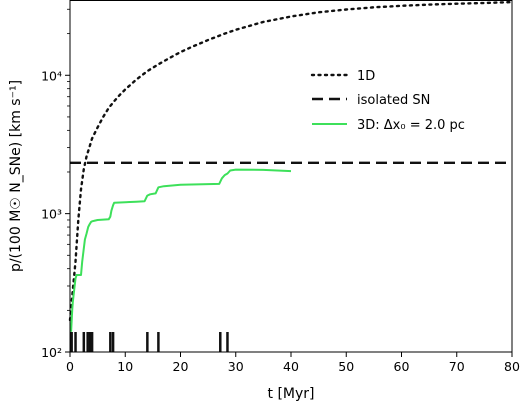 This screenshot has width=520, height=406. Describe the element at coordinates (402, 366) in the screenshot. I see `x-tick-label: 60` at that location.